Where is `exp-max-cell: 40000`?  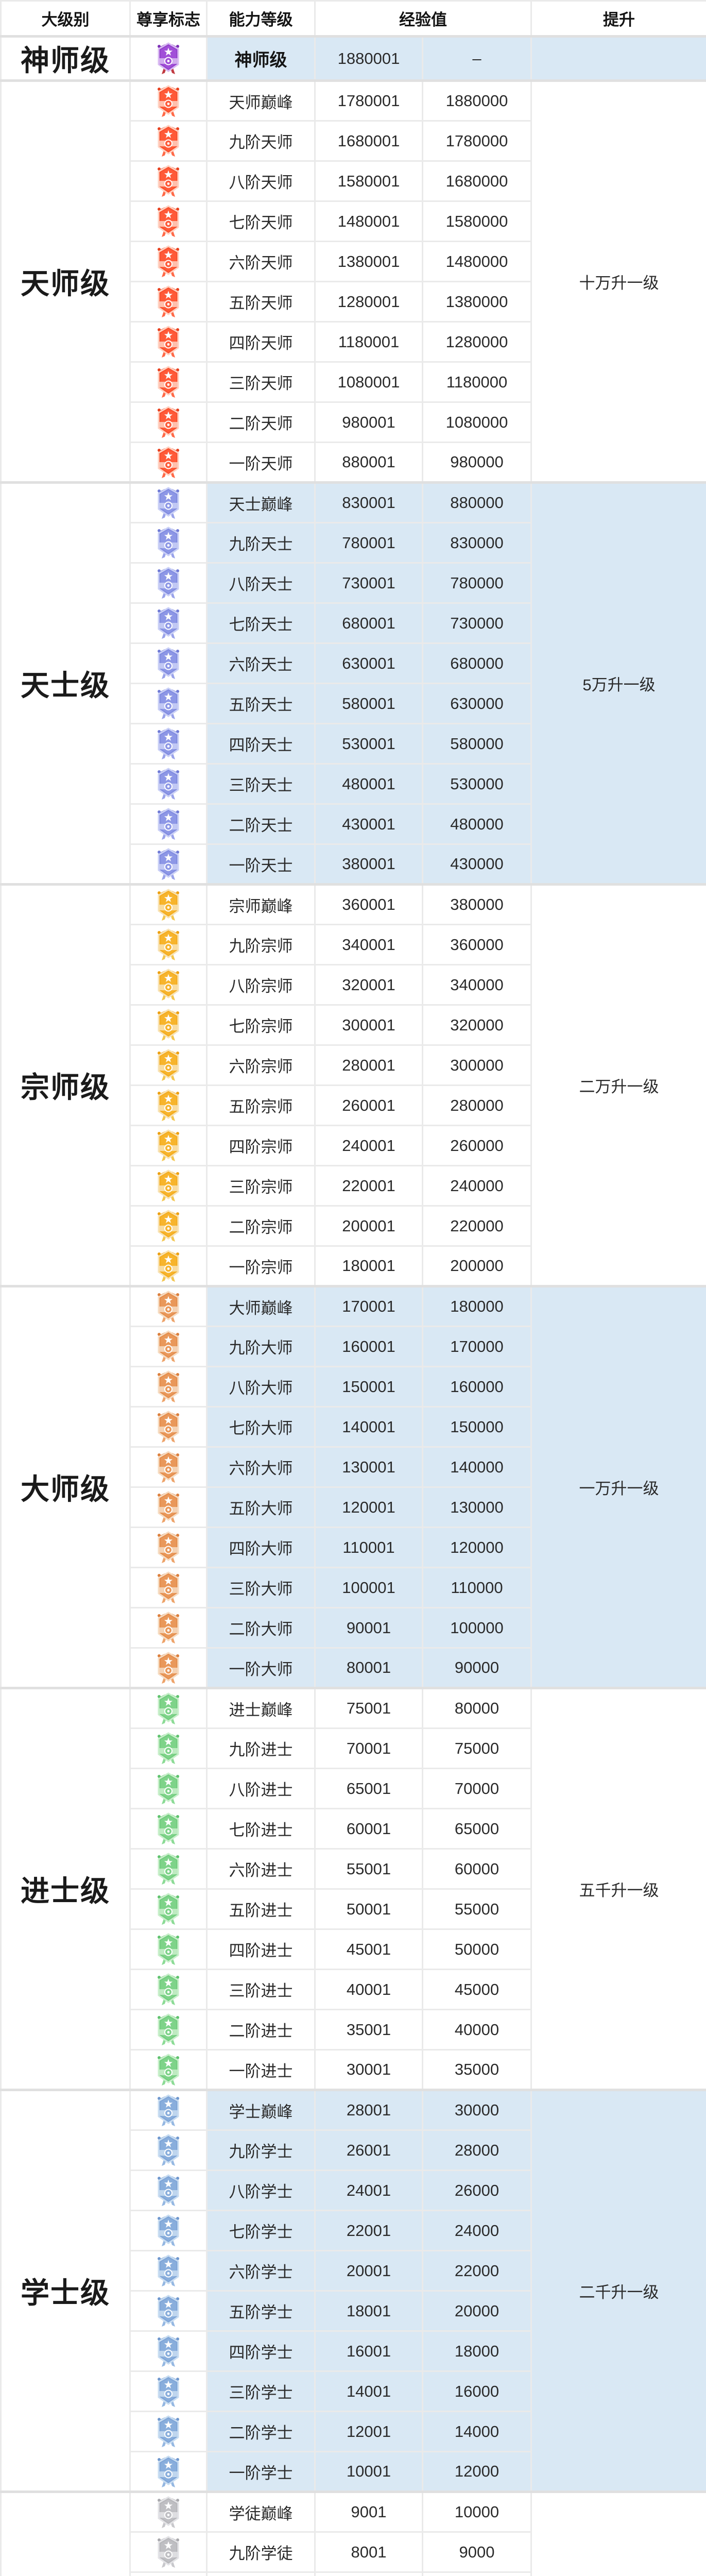
exp-max-cell: 40000 is located at coordinates (477, 2029).